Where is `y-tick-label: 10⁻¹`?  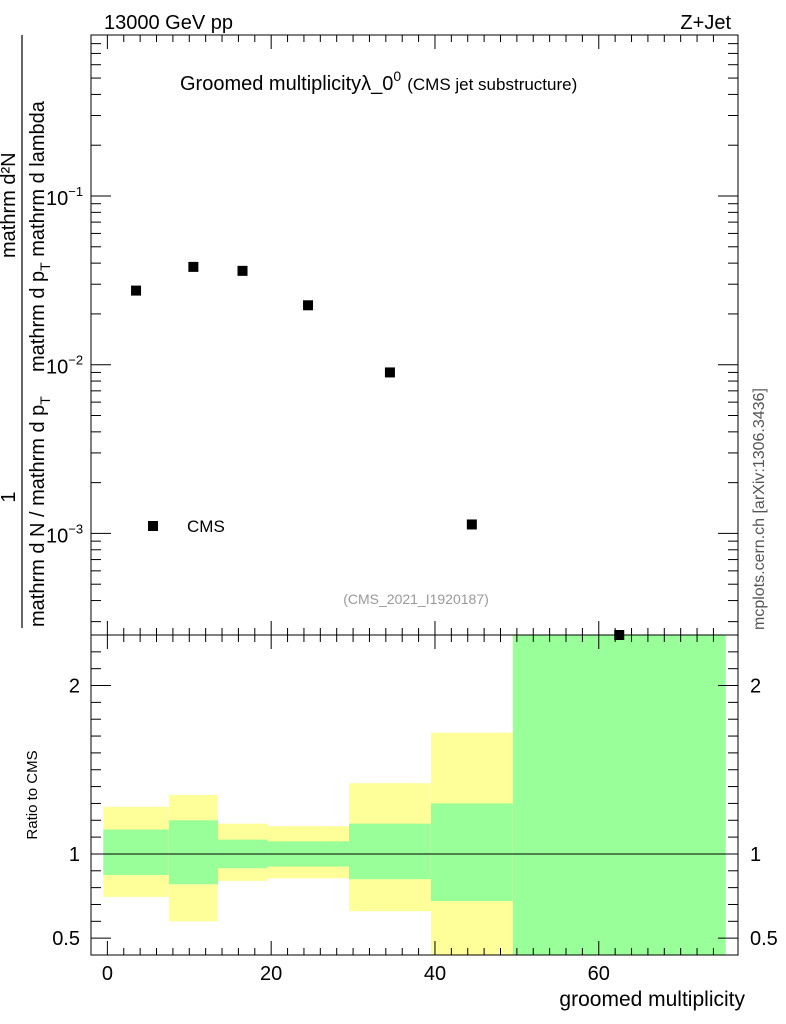
y-tick-label: 10⁻¹ is located at coordinates (64, 197).